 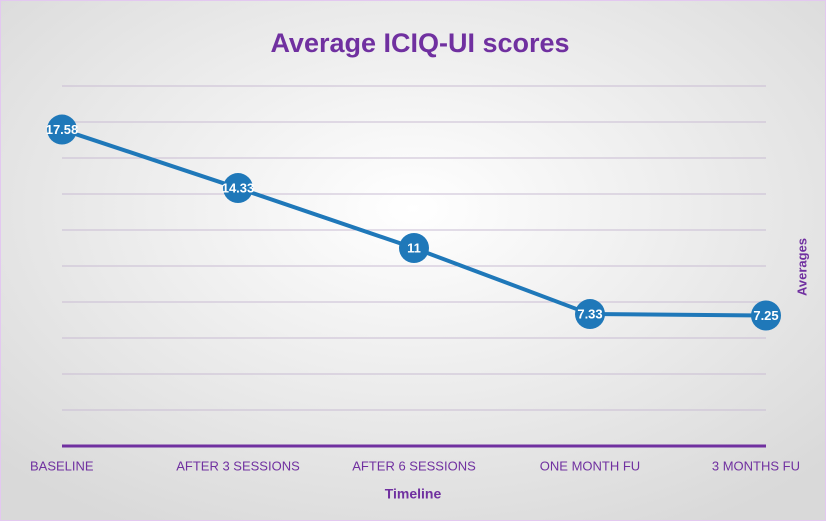 I want to click on data-label: 17.58, so click(x=62, y=129).